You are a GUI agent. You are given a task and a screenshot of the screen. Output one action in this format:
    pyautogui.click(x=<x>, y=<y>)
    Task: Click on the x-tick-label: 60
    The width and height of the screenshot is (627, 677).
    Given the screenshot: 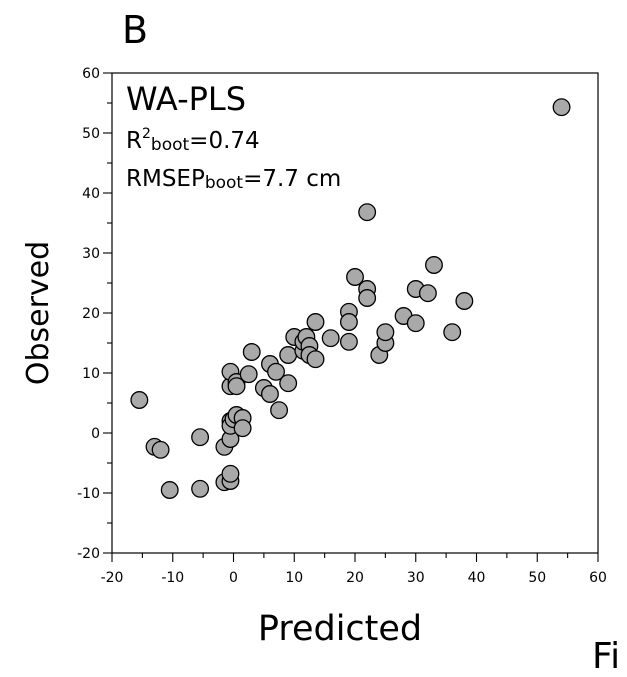 What is the action you would take?
    pyautogui.click(x=598, y=578)
    